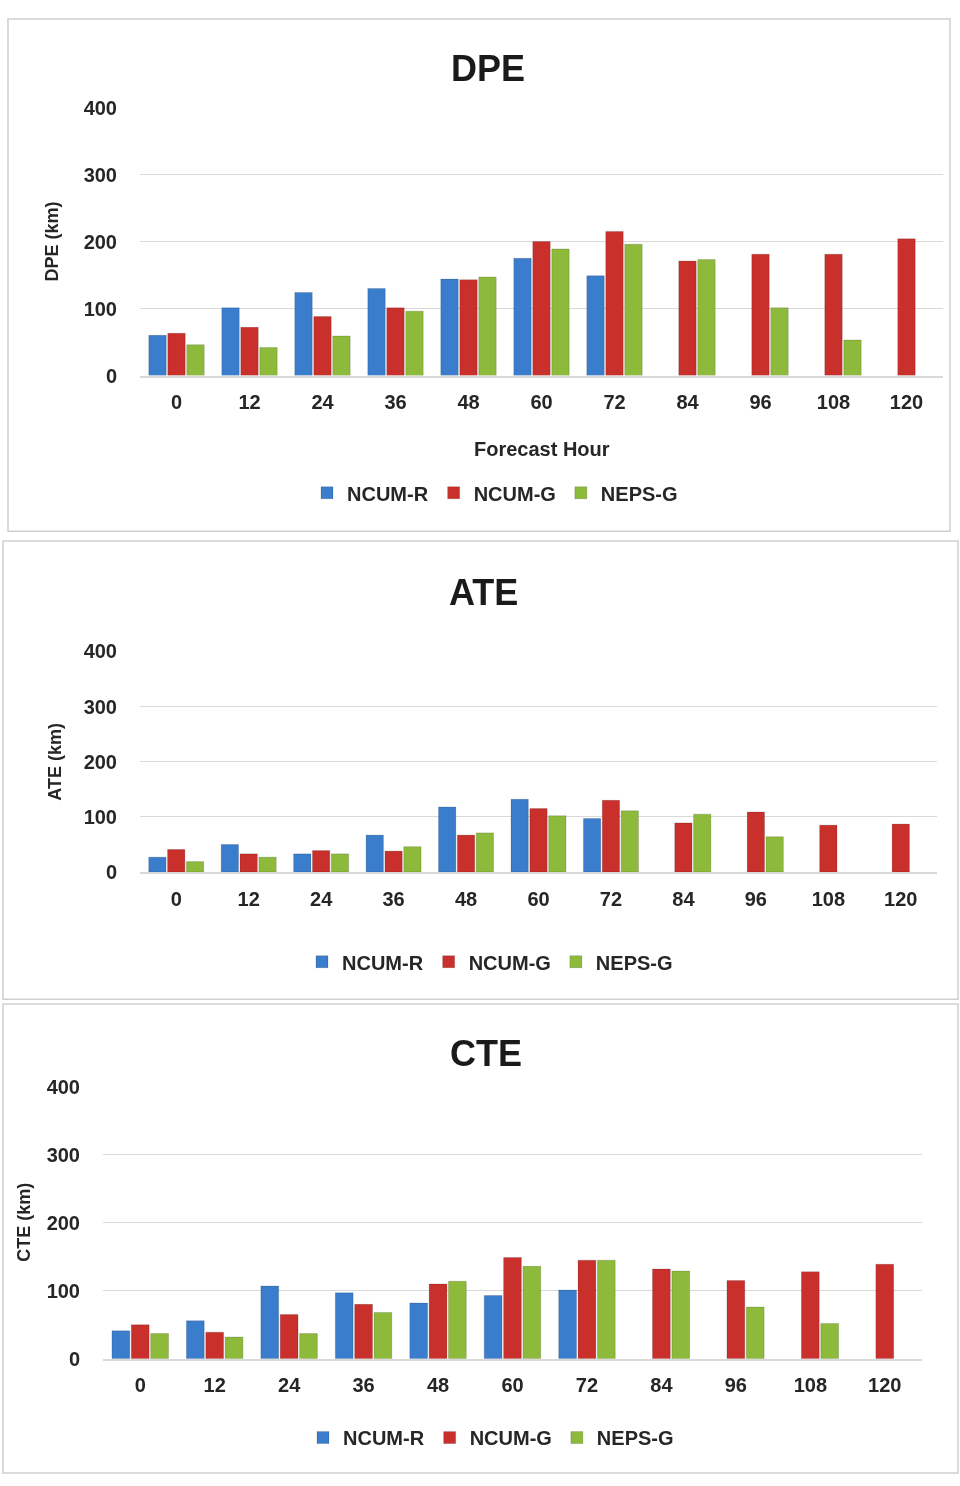 This screenshot has height=1486, width=960. Describe the element at coordinates (24, 1222) in the screenshot. I see `y-axis-title: CTE (km)` at that location.